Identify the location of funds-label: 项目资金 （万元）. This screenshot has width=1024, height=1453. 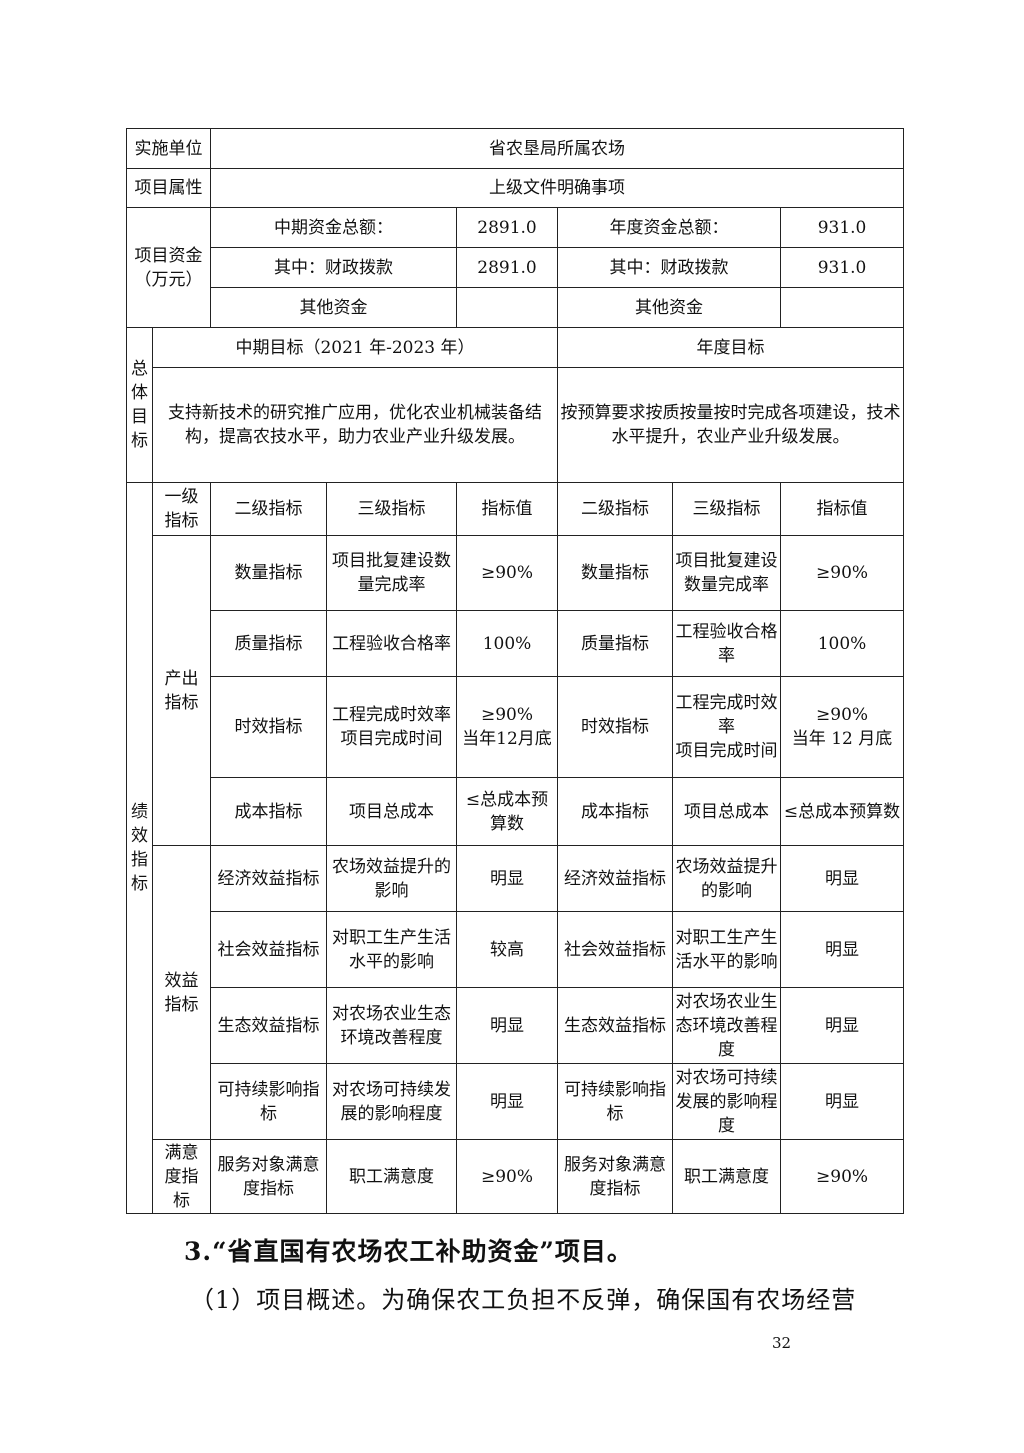
(168, 267).